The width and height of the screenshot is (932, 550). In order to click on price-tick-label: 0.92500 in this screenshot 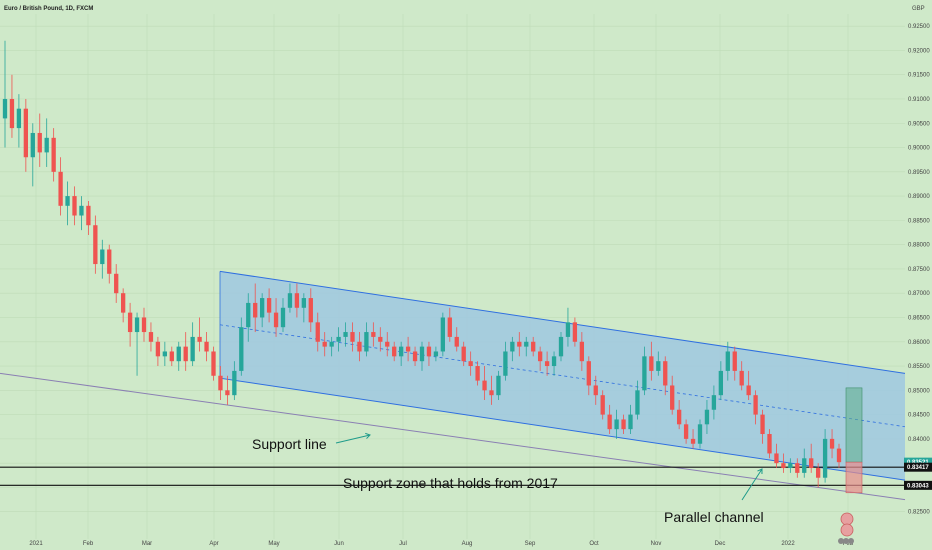, I will do `click(919, 27)`.